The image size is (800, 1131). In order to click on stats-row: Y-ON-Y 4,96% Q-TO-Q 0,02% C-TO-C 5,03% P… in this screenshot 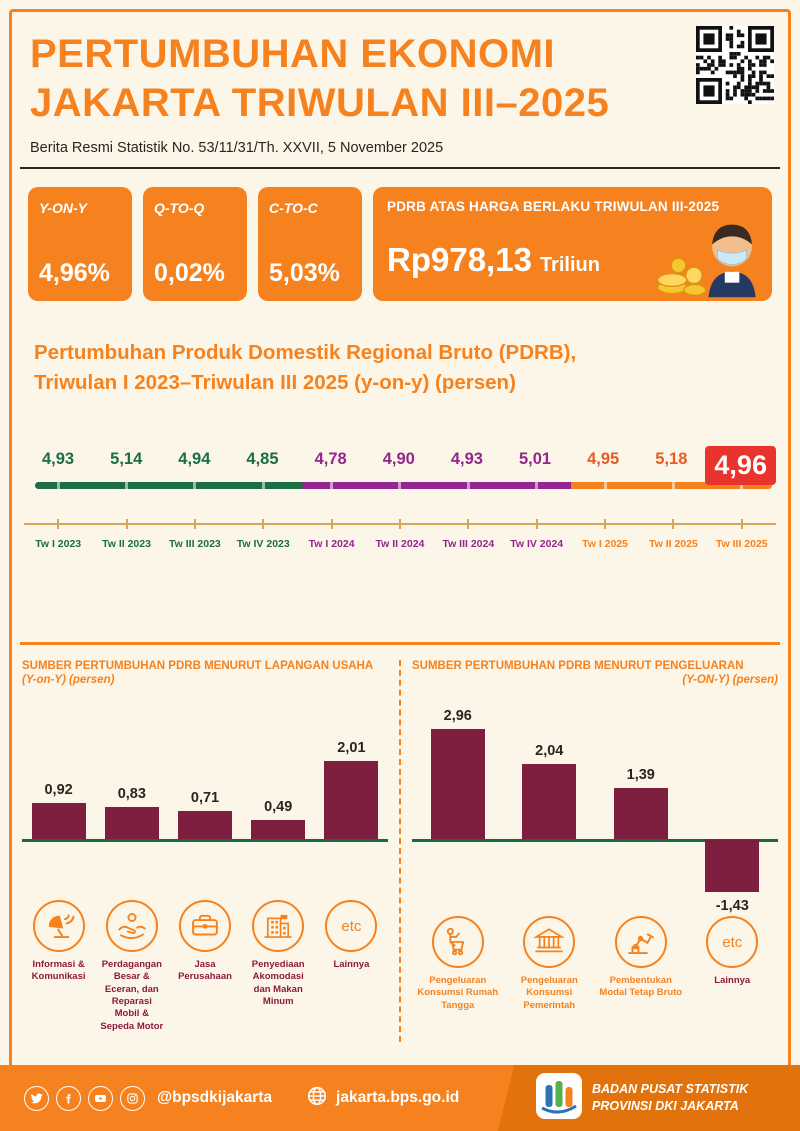, I will do `click(400, 244)`.